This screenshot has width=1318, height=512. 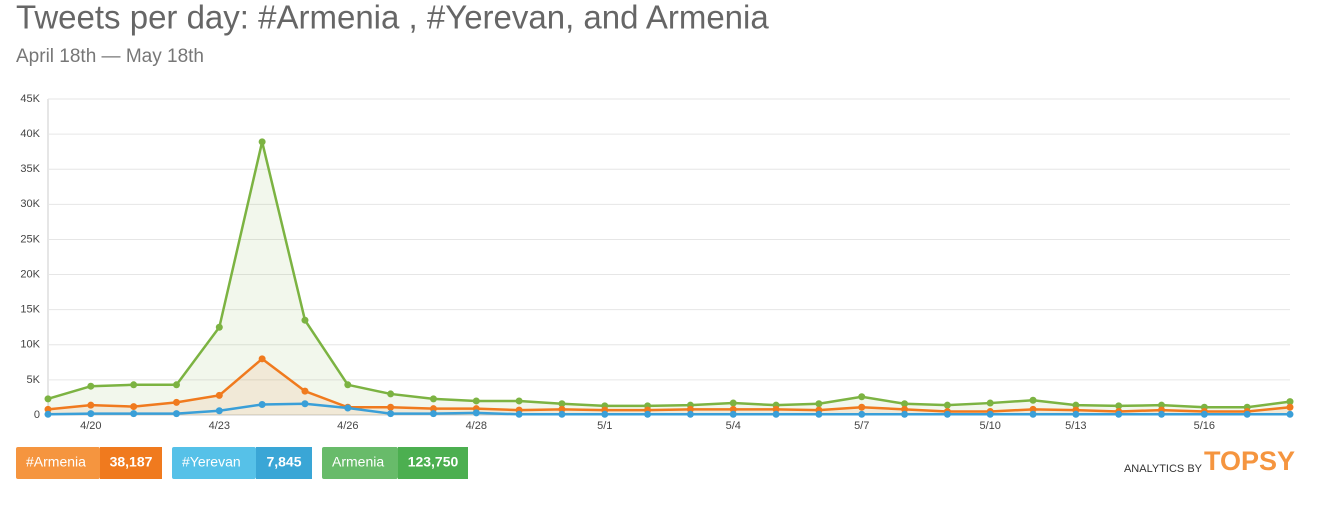 I want to click on legend-total: 7,845, so click(x=283, y=462).